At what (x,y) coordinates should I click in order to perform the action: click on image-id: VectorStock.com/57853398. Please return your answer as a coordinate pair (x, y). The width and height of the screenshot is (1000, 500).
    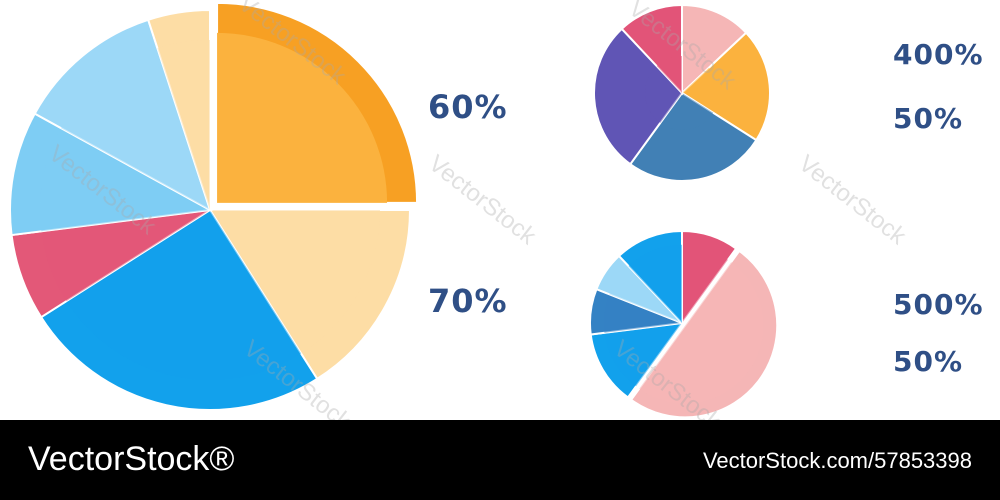
    Looking at the image, I should click on (837, 460).